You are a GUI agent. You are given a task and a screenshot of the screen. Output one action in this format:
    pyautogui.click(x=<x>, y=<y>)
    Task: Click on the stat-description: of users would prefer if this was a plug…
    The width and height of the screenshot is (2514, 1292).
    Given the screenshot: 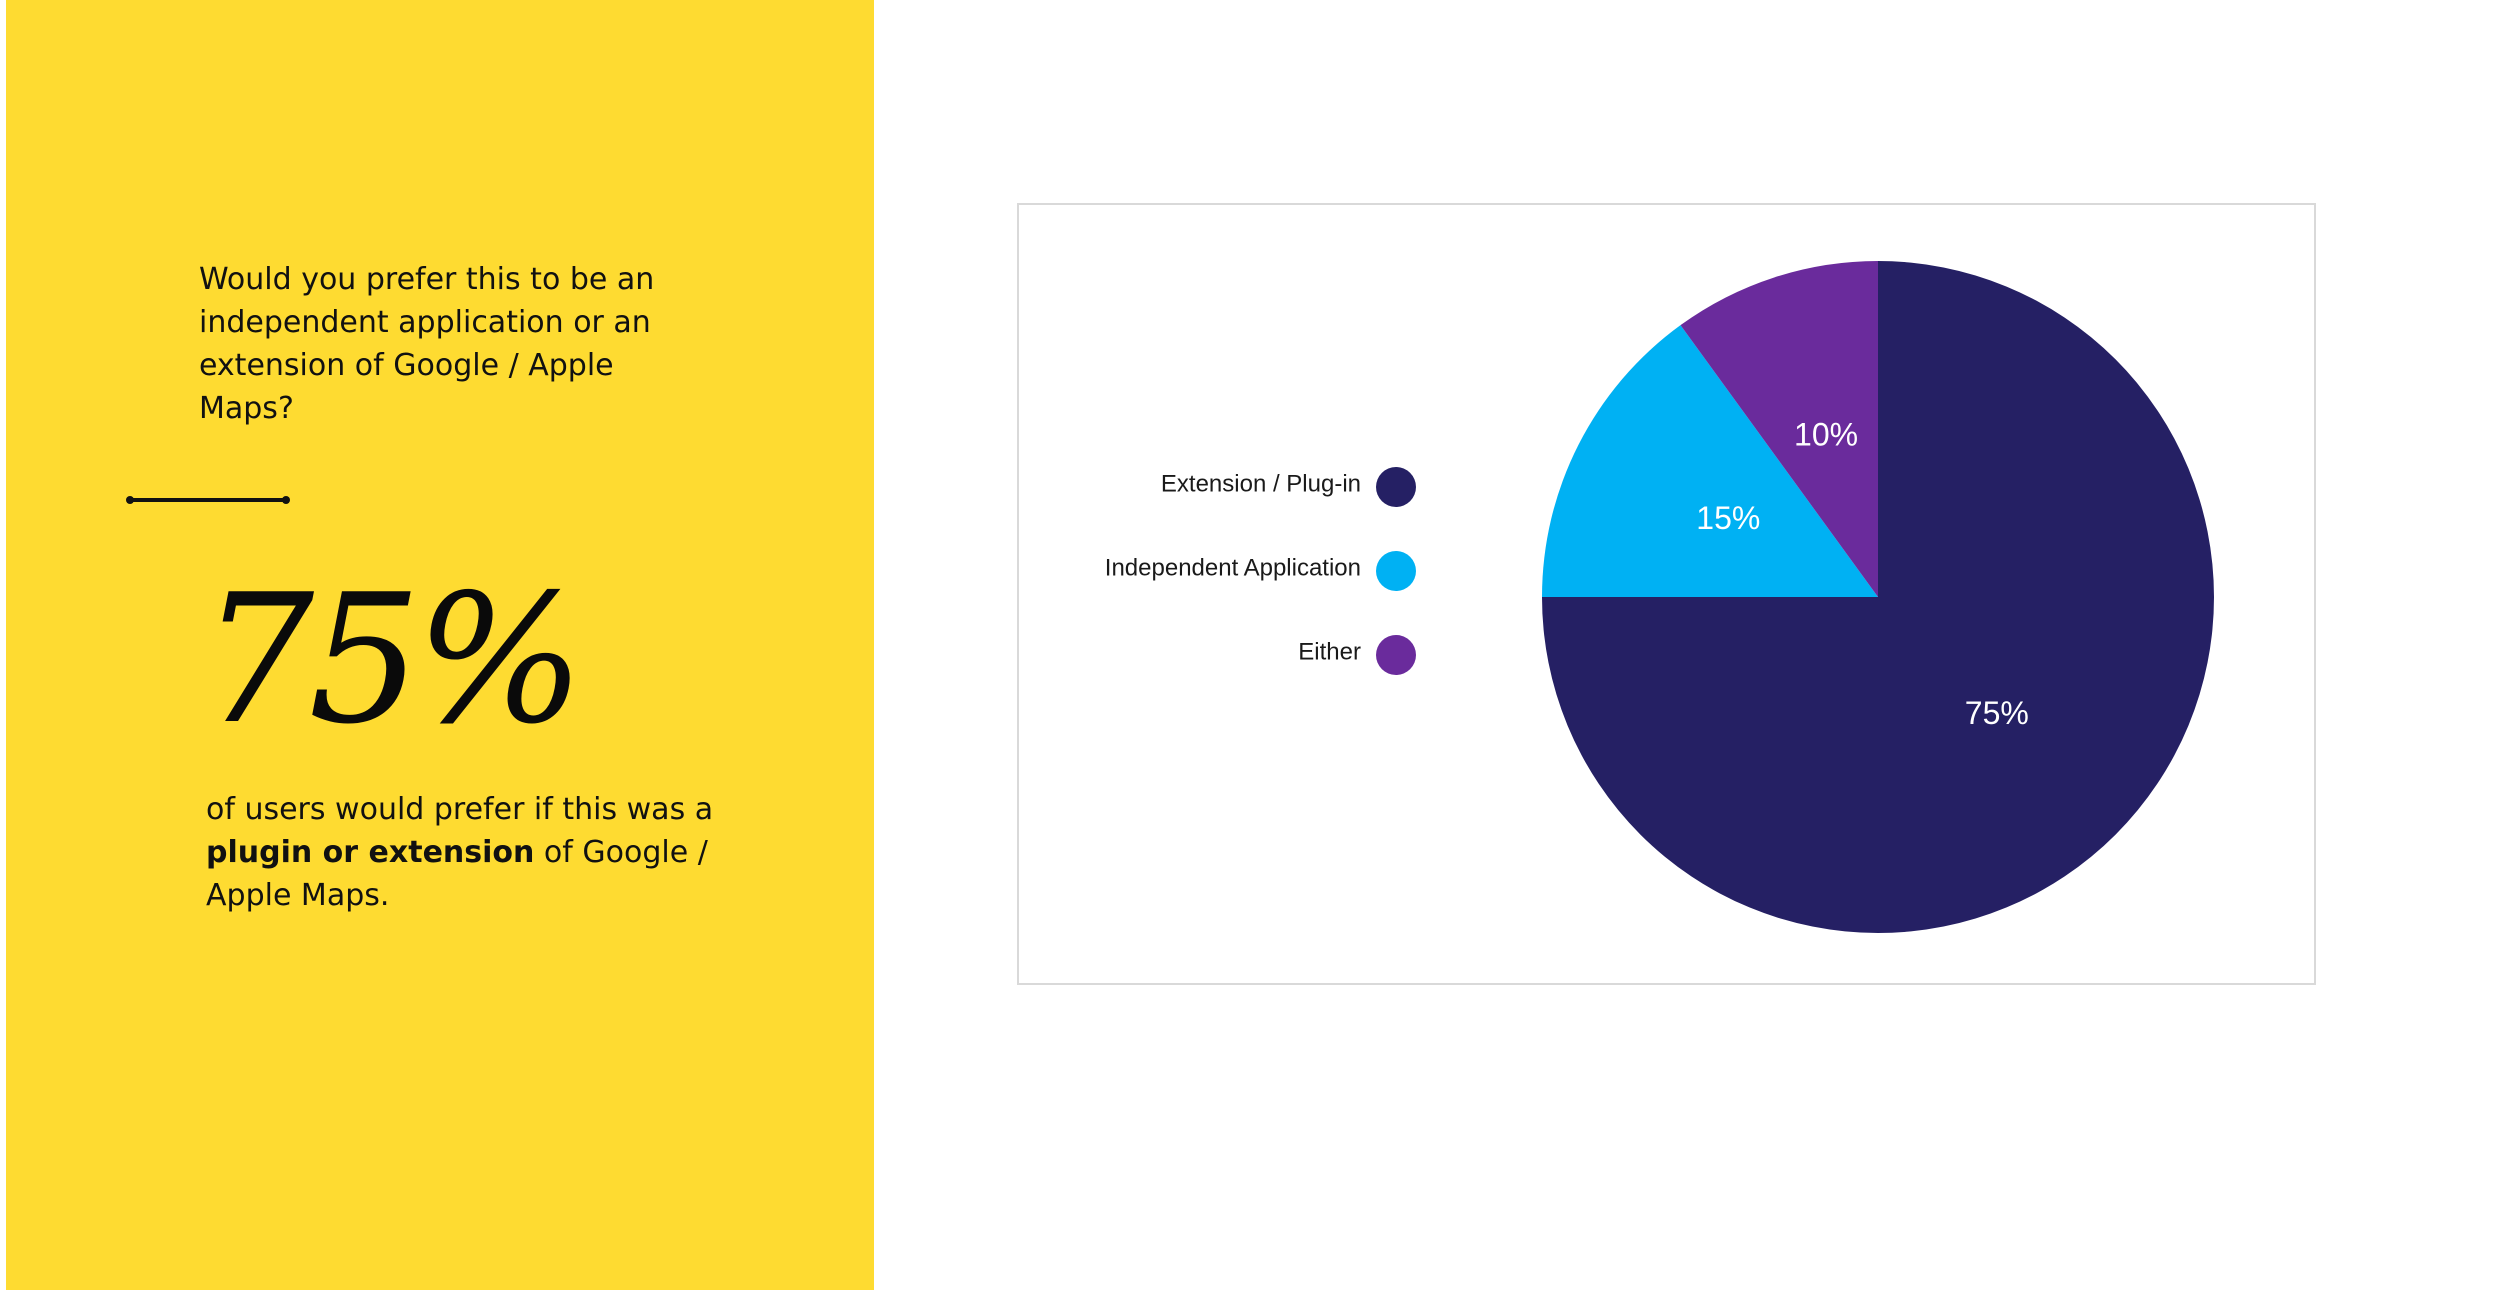 What is the action you would take?
    pyautogui.click(x=486, y=852)
    